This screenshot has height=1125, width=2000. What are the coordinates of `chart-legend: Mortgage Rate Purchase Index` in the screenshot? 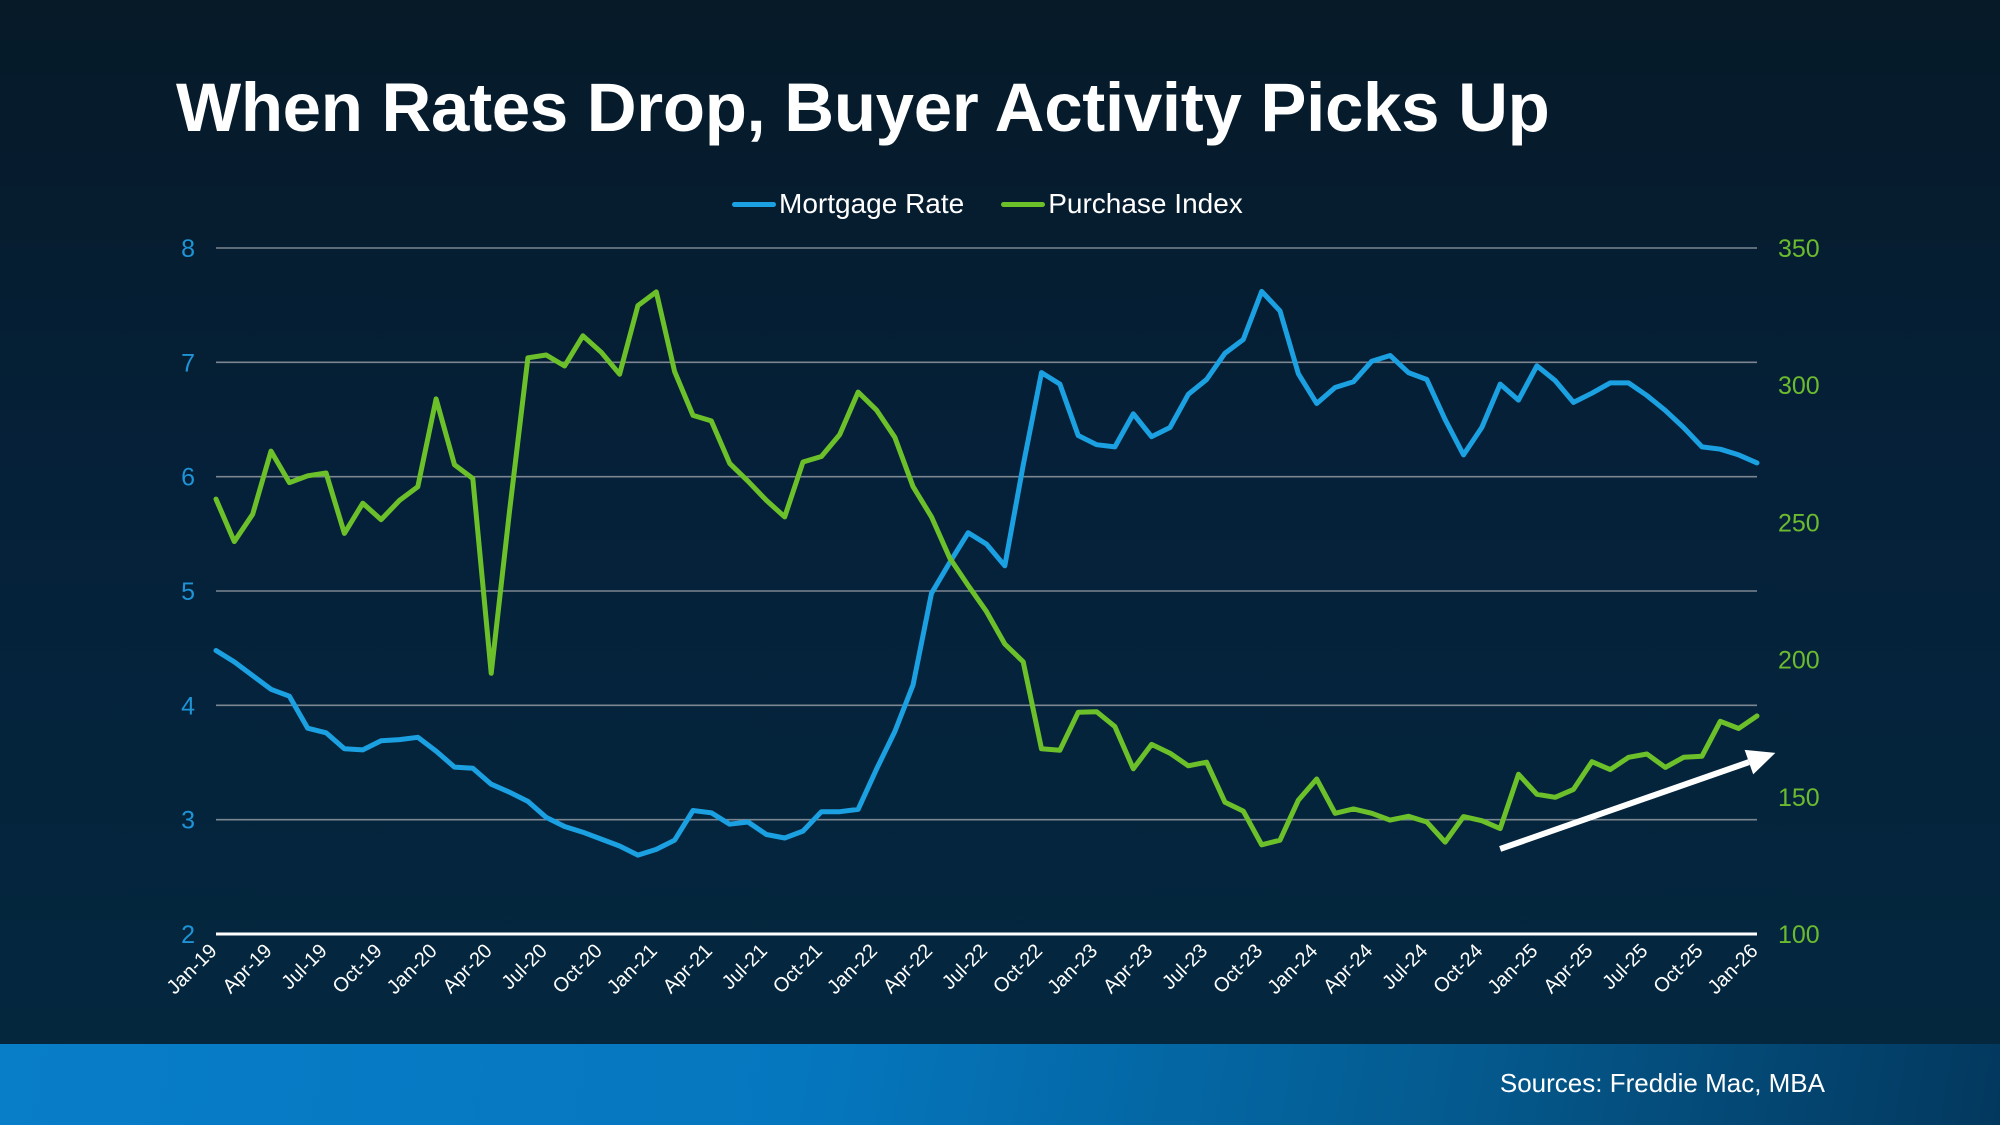 It's located at (1006, 204).